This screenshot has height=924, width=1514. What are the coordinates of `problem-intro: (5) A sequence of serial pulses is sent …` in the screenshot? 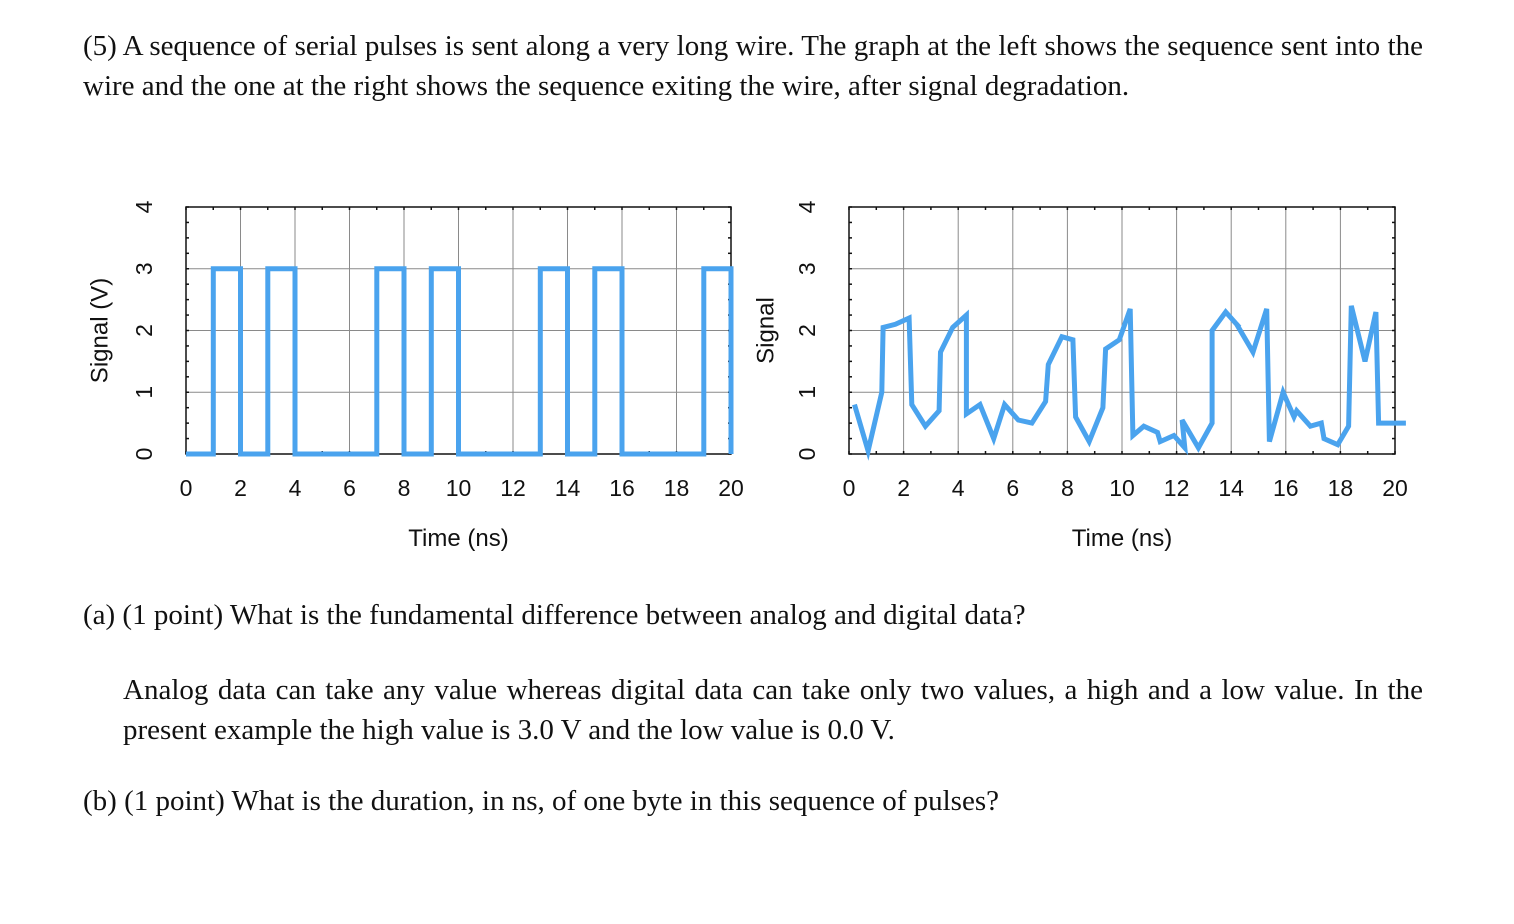 It's located at (753, 66).